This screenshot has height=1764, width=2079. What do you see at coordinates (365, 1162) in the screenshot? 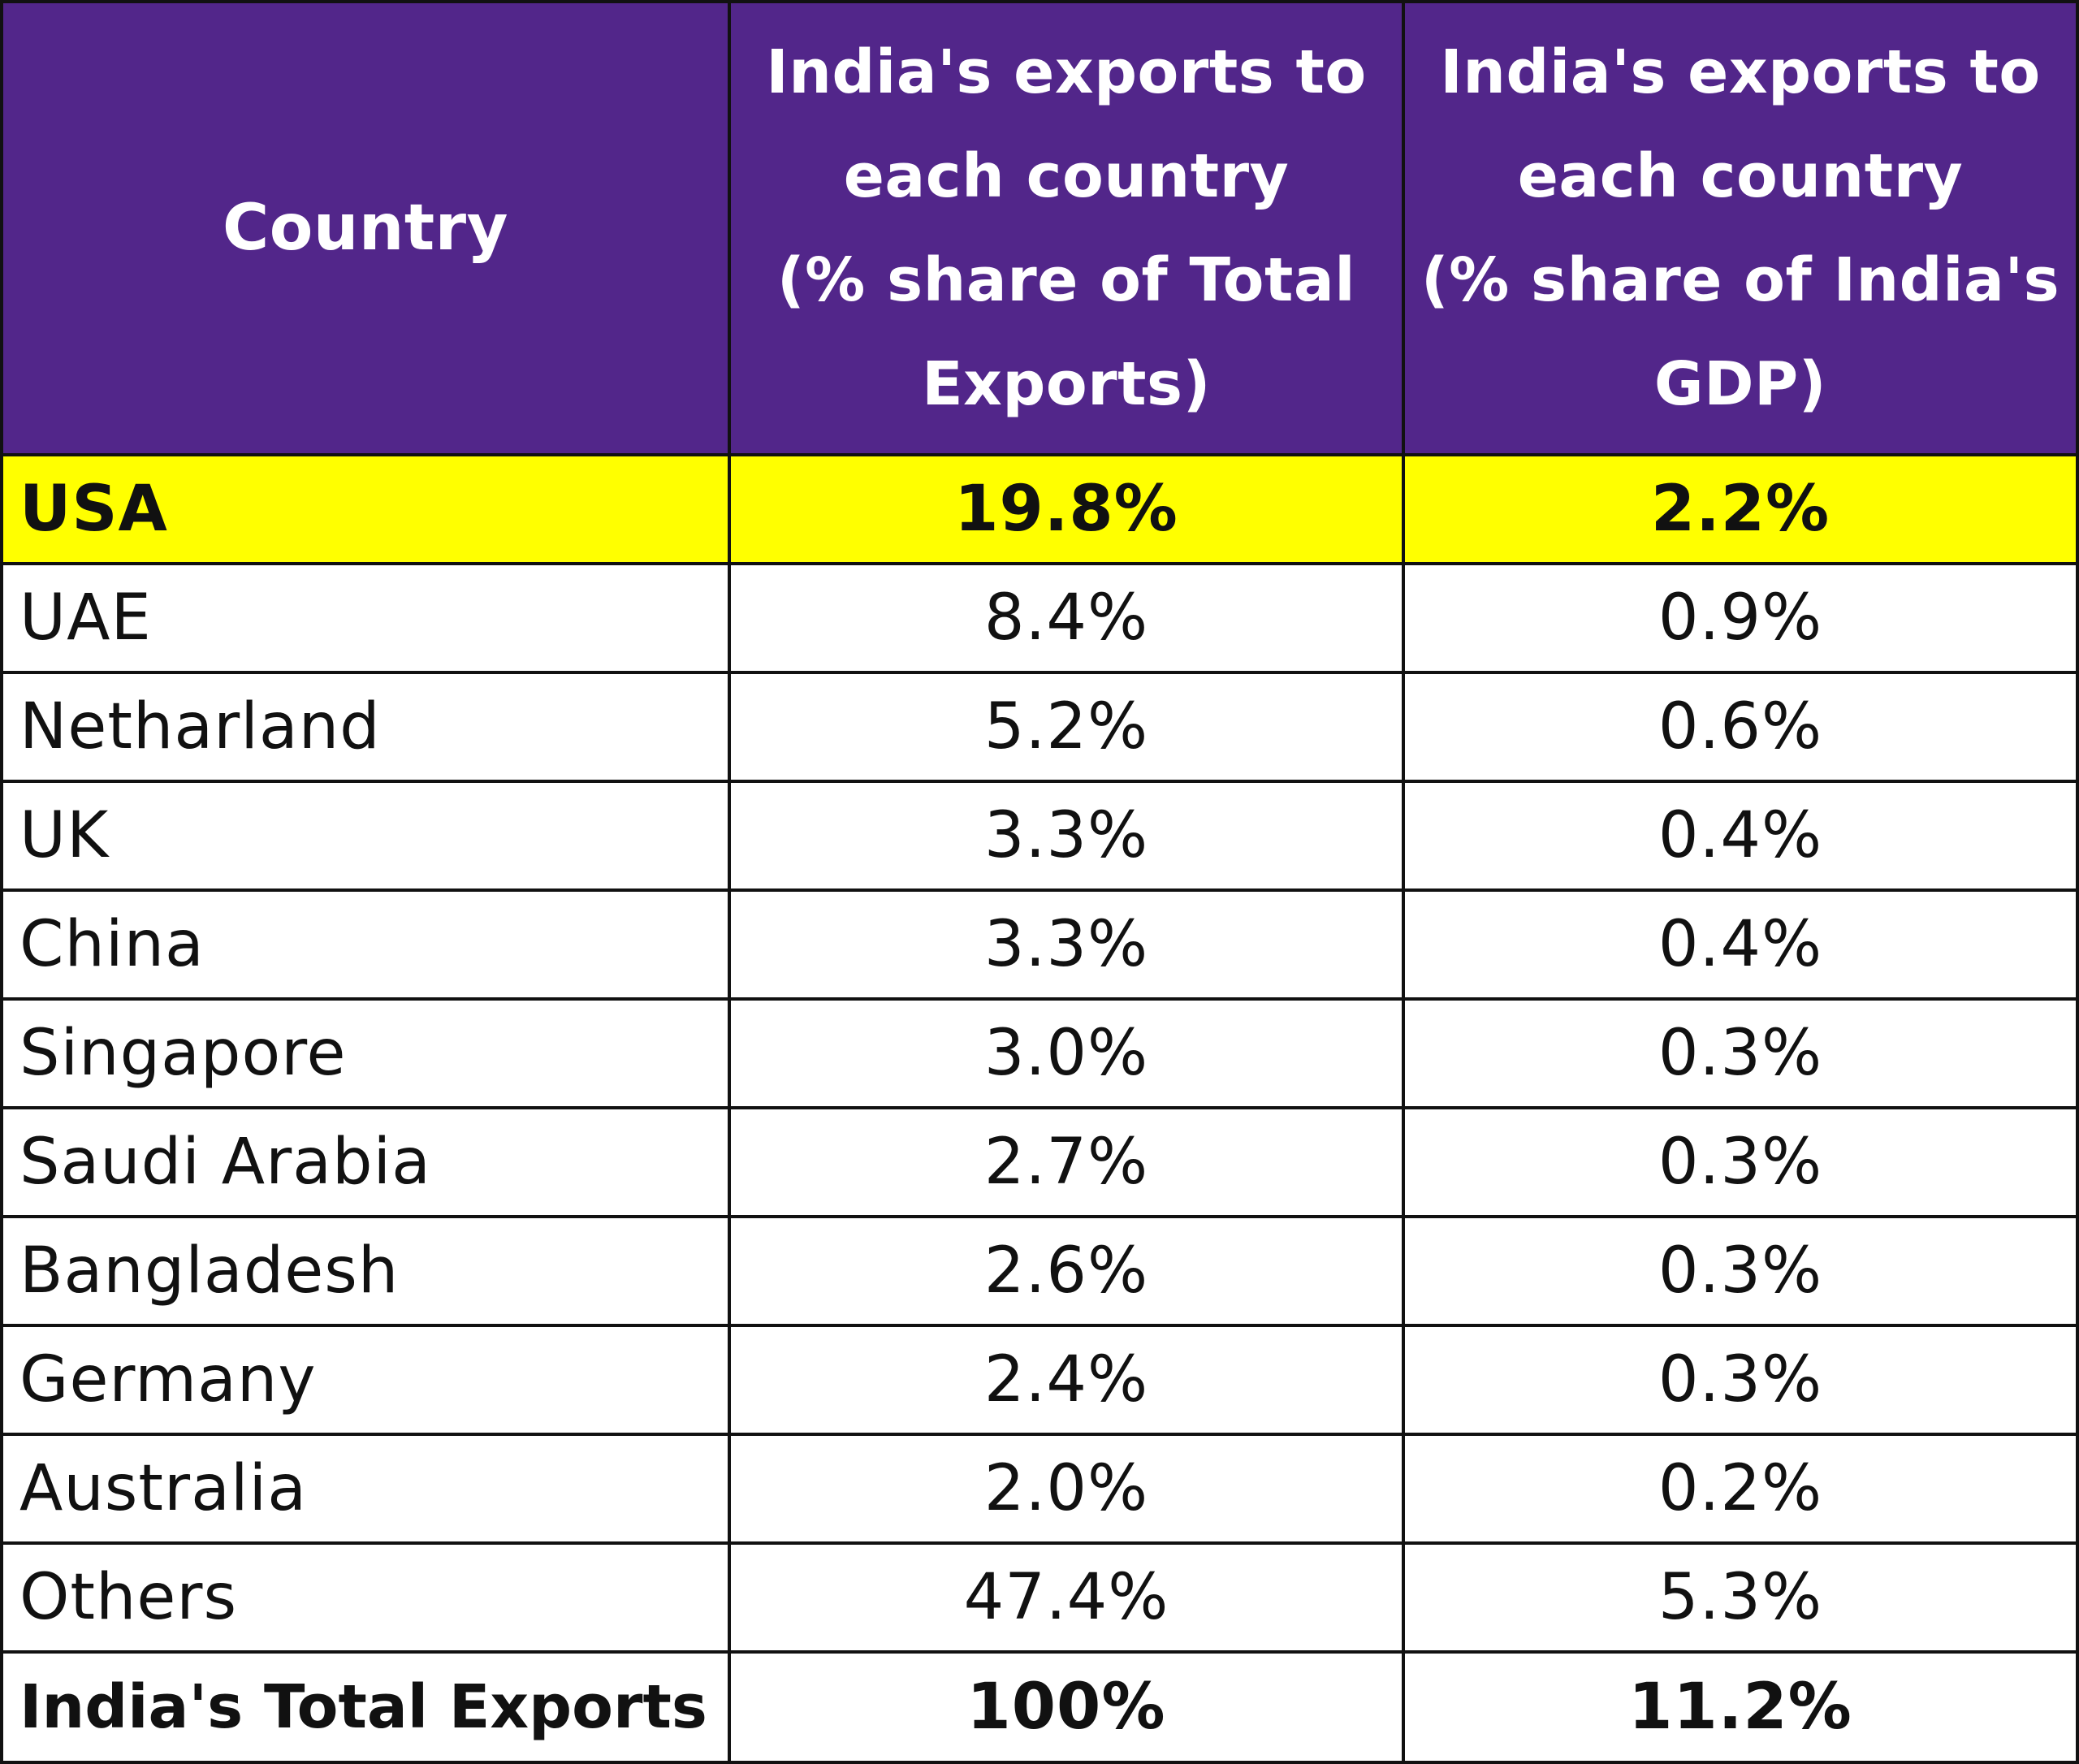
I see `country-cell: Saudi Arabia` at bounding box center [365, 1162].